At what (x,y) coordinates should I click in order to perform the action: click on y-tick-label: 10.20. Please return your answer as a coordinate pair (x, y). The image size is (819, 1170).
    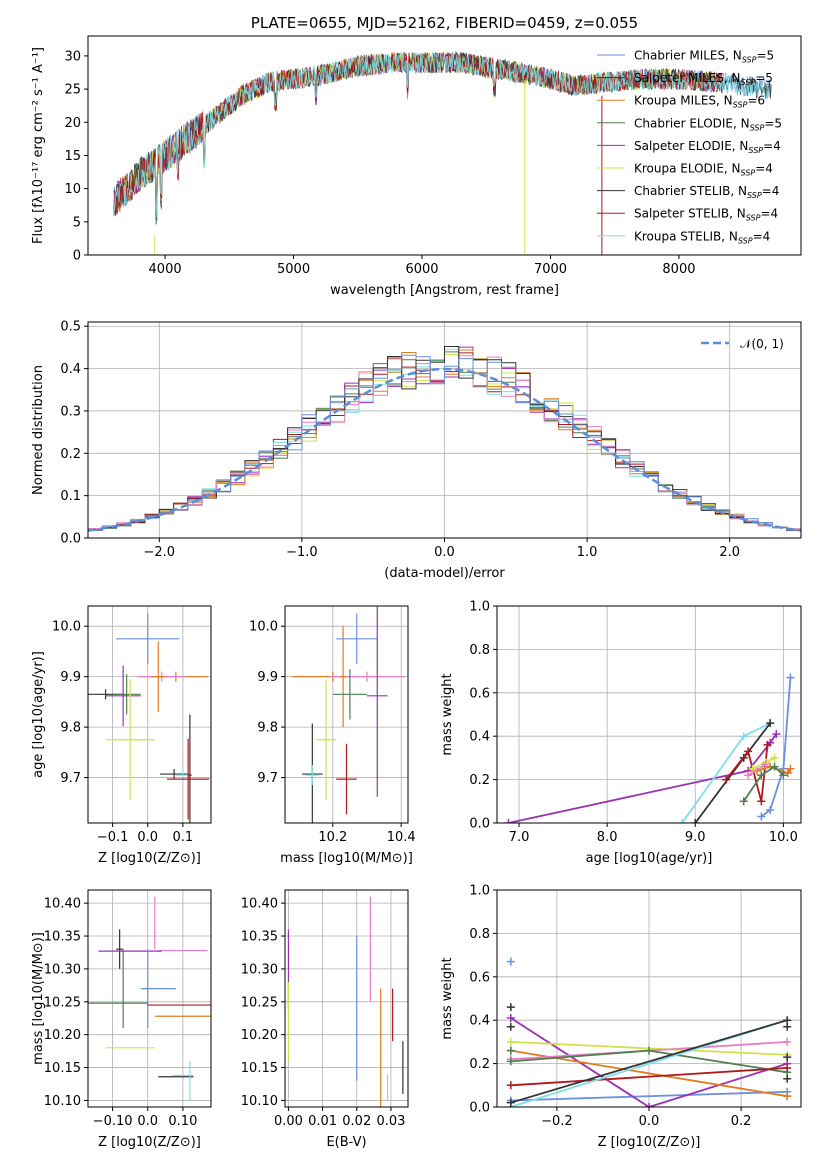
    Looking at the image, I should click on (62, 1035).